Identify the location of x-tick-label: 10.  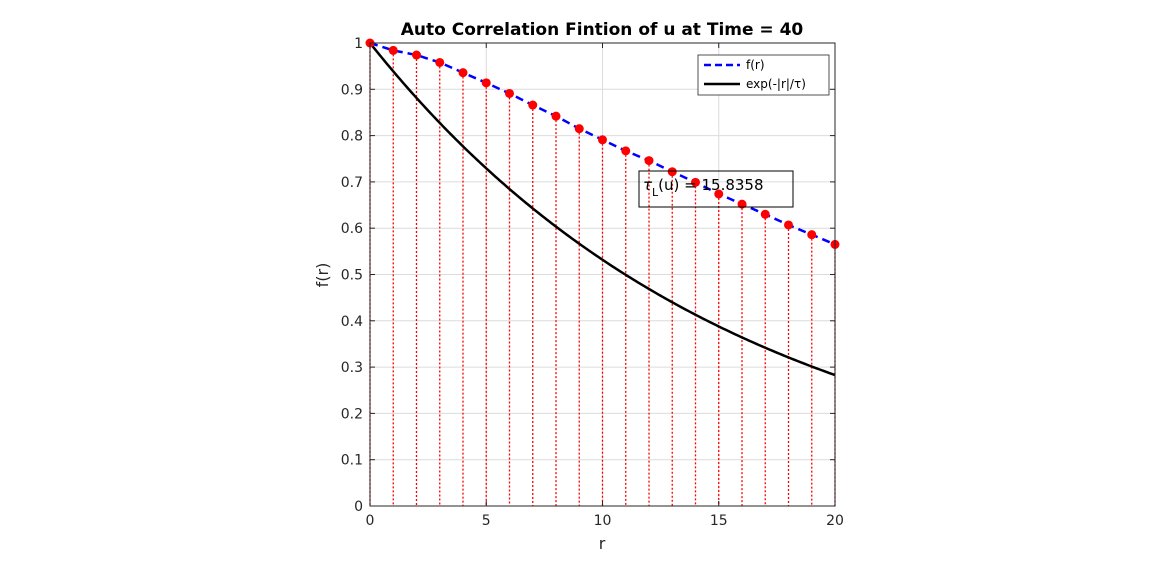
(603, 521).